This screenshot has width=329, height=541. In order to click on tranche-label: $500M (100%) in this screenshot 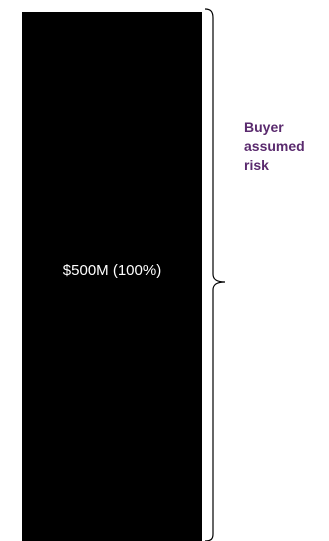, I will do `click(112, 270)`.